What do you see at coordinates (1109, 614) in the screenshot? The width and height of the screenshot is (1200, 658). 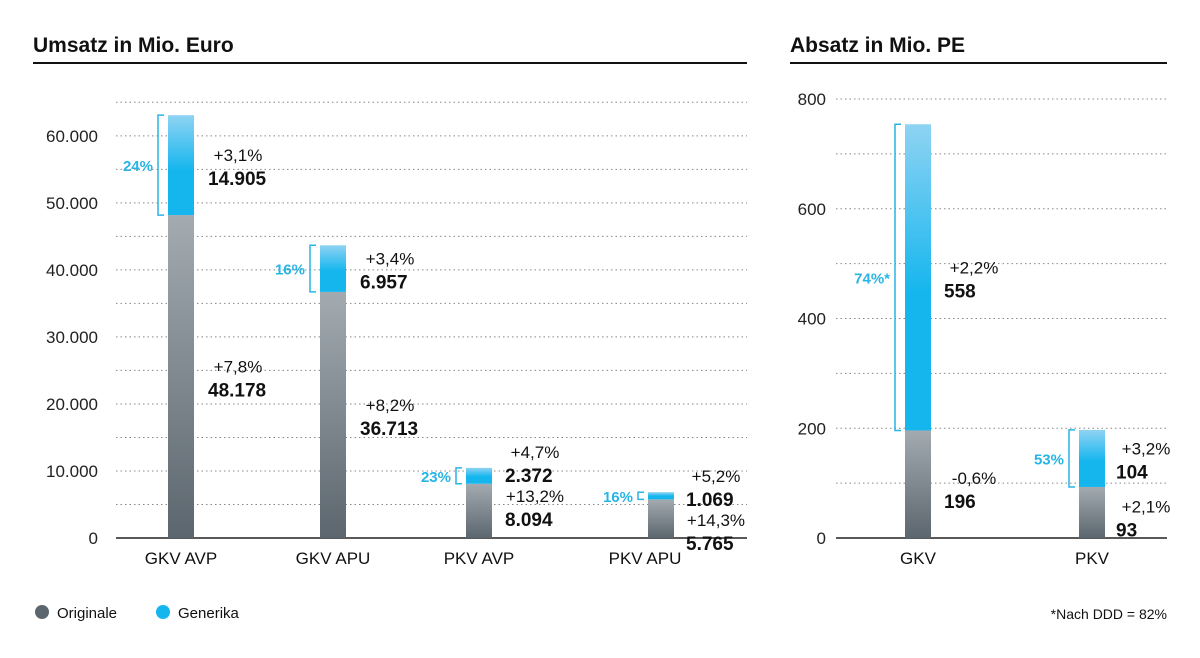 I see `footnote: *Nach DDD = 82%` at bounding box center [1109, 614].